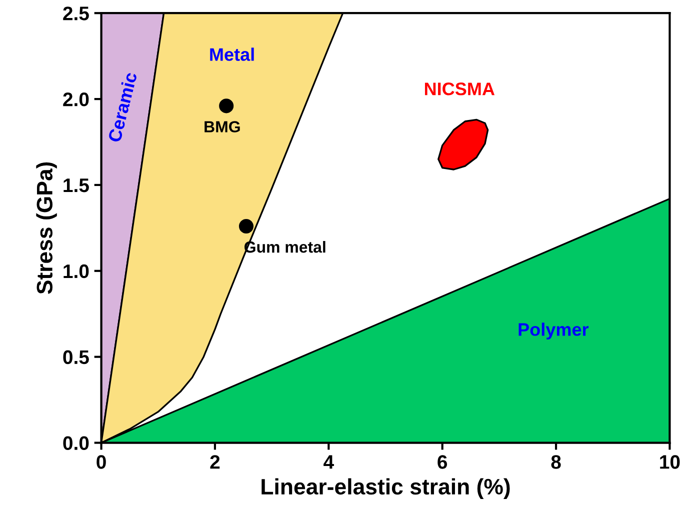 This screenshot has height=524, width=689. I want to click on y-tick-label: 1.0, so click(76, 271).